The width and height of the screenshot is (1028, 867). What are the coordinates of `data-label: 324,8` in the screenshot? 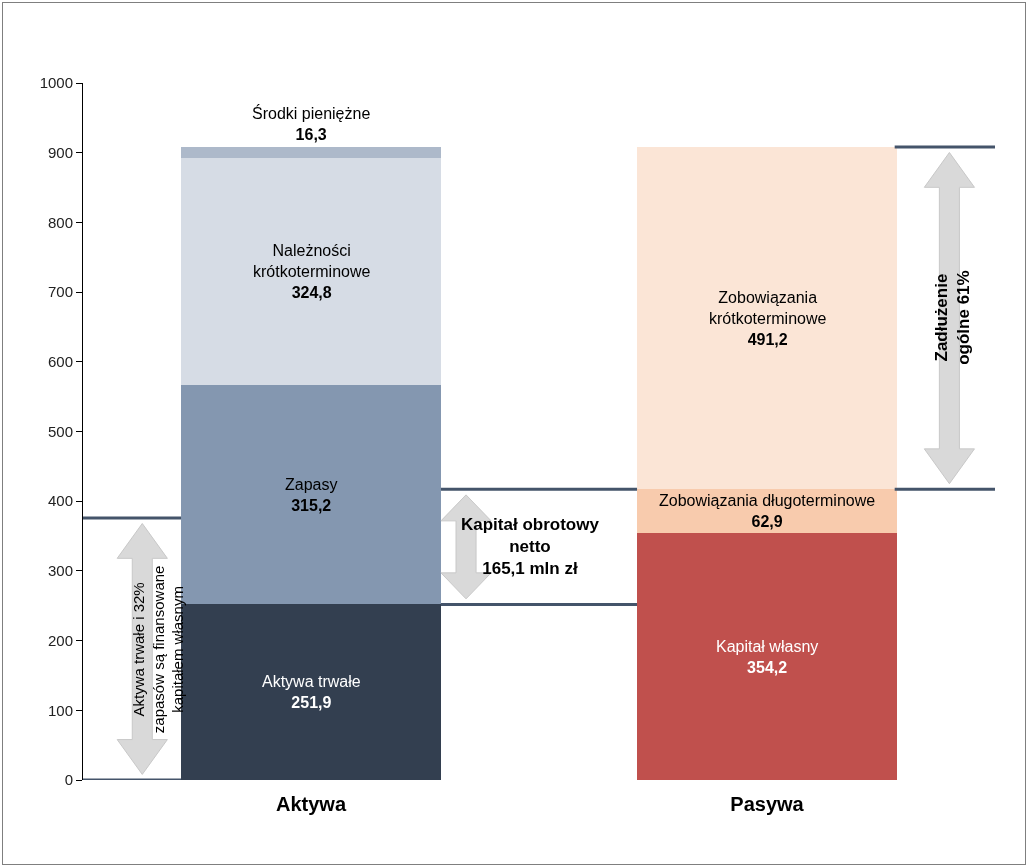 It's located at (311, 292).